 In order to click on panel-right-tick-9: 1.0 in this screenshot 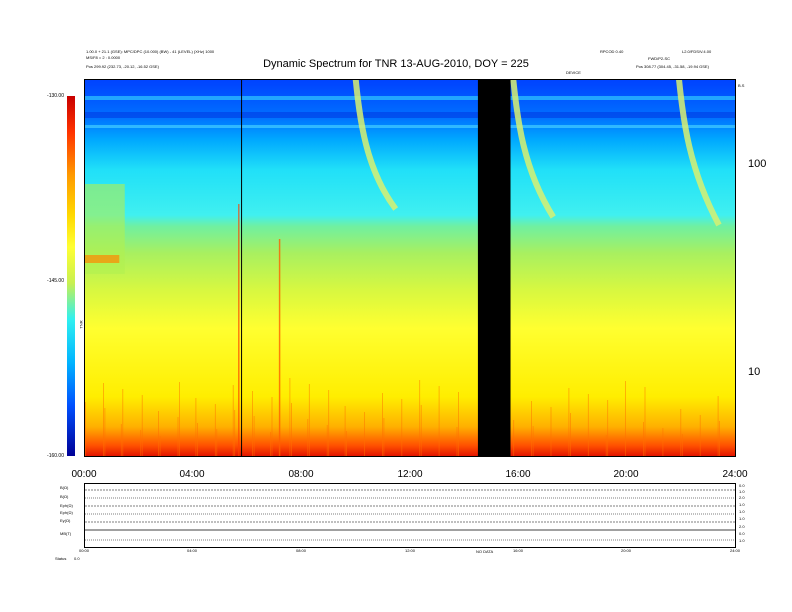, I will do `click(742, 540)`.